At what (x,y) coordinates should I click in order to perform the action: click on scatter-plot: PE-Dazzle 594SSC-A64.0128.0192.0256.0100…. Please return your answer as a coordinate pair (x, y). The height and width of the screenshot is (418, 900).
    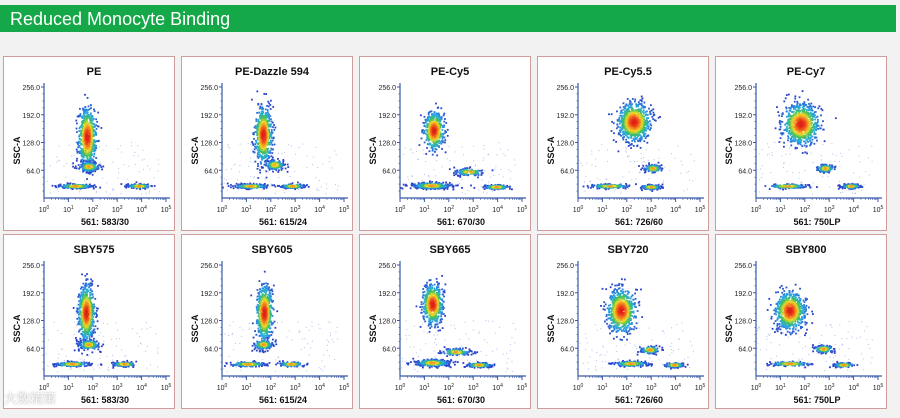
    Looking at the image, I should click on (270, 146).